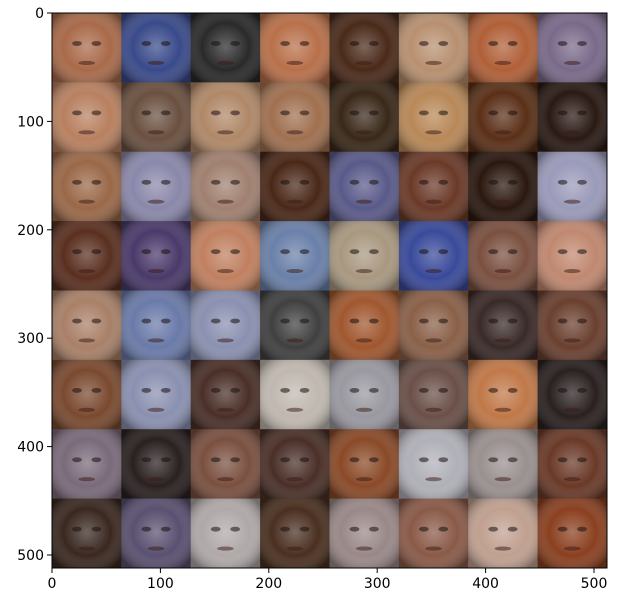  Describe the element at coordinates (268, 584) in the screenshot. I see `x-tick-label: 200` at that location.